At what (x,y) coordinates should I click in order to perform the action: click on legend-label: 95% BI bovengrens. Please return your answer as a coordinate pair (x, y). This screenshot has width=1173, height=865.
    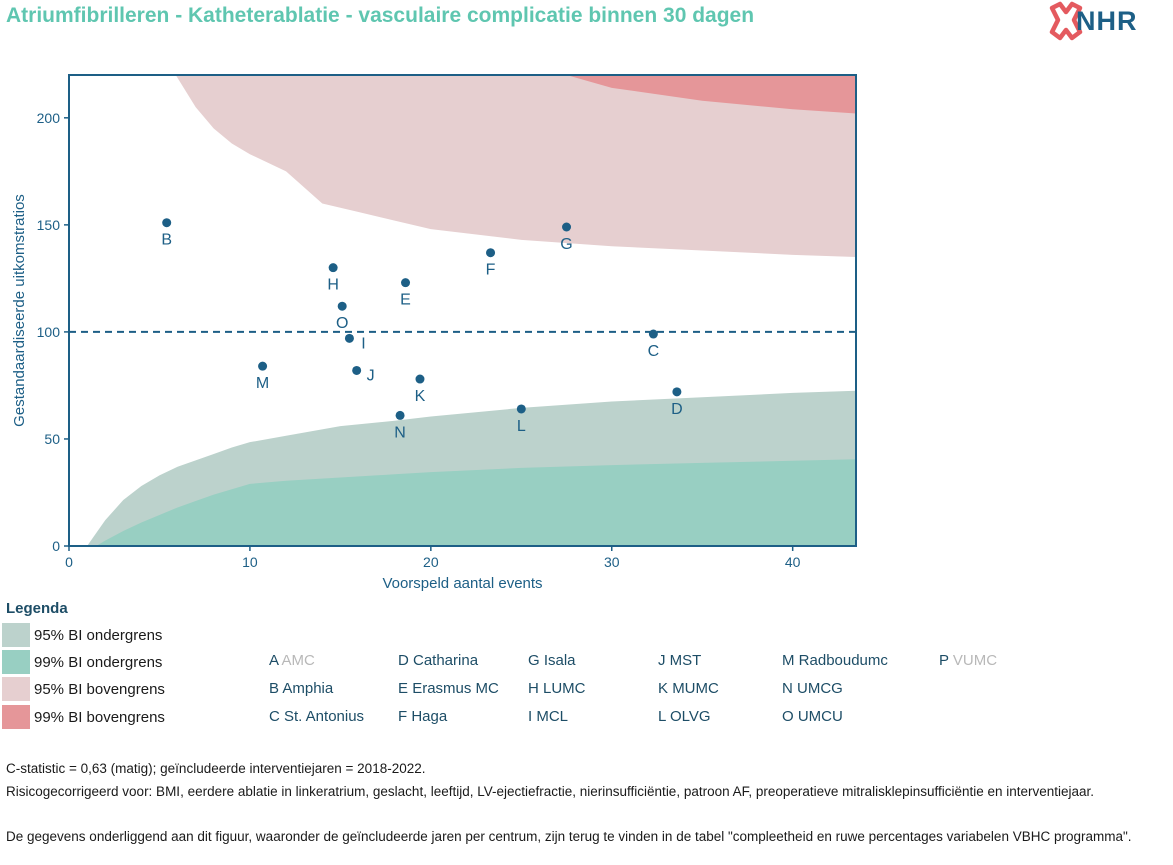
    Looking at the image, I should click on (99, 689).